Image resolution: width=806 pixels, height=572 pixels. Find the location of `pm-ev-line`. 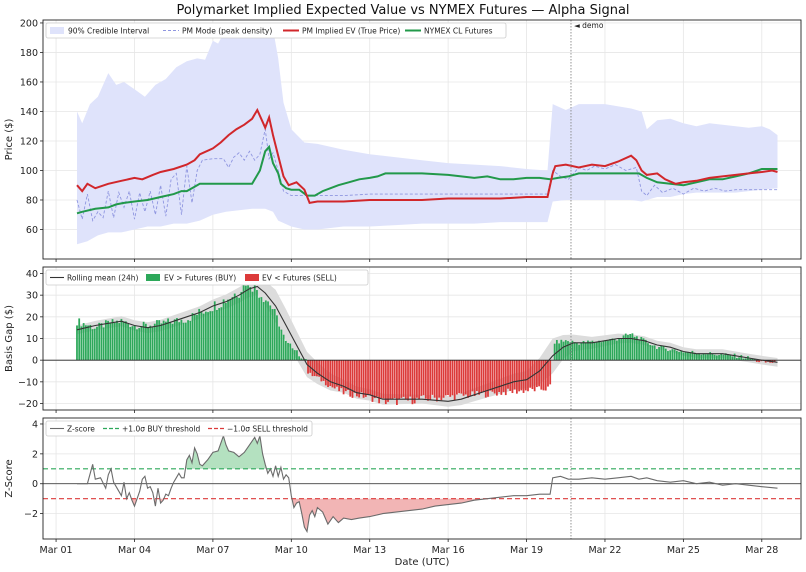

pm-ev-line is located at coordinates (427, 156).